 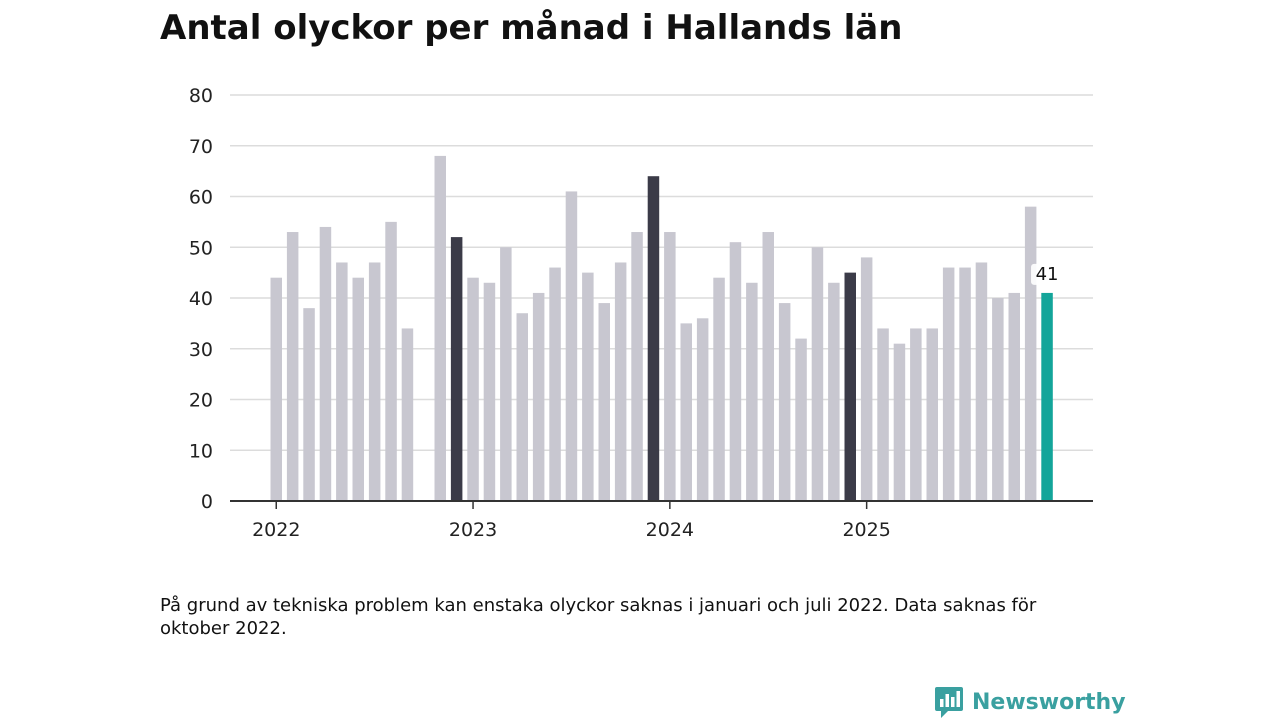 What do you see at coordinates (207, 502) in the screenshot?
I see `y-tick-label: 0` at bounding box center [207, 502].